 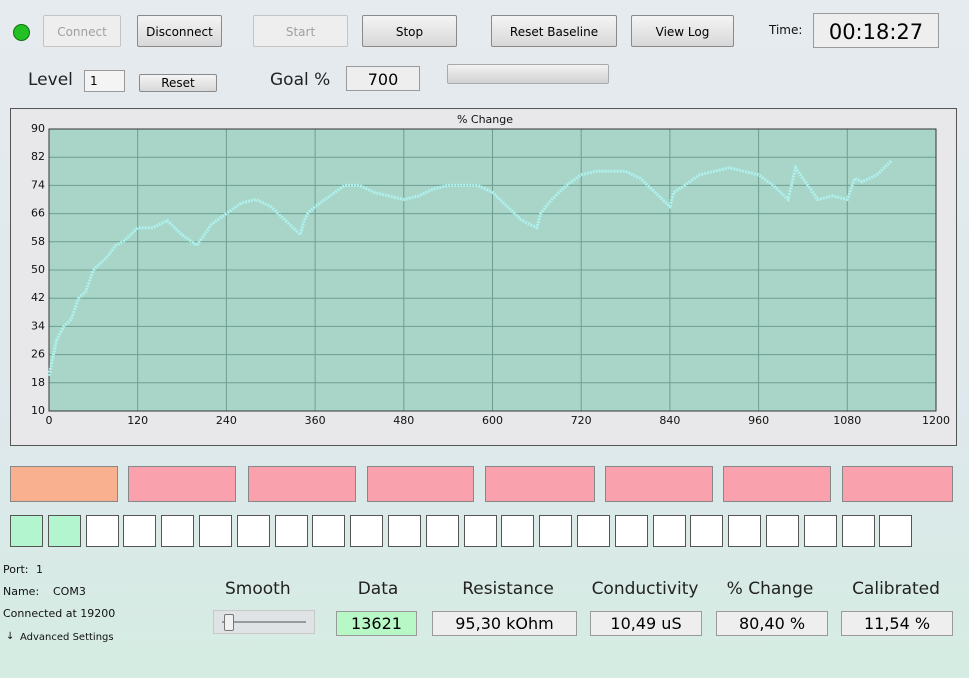 I want to click on readout-label: Calibrated, so click(x=896, y=589).